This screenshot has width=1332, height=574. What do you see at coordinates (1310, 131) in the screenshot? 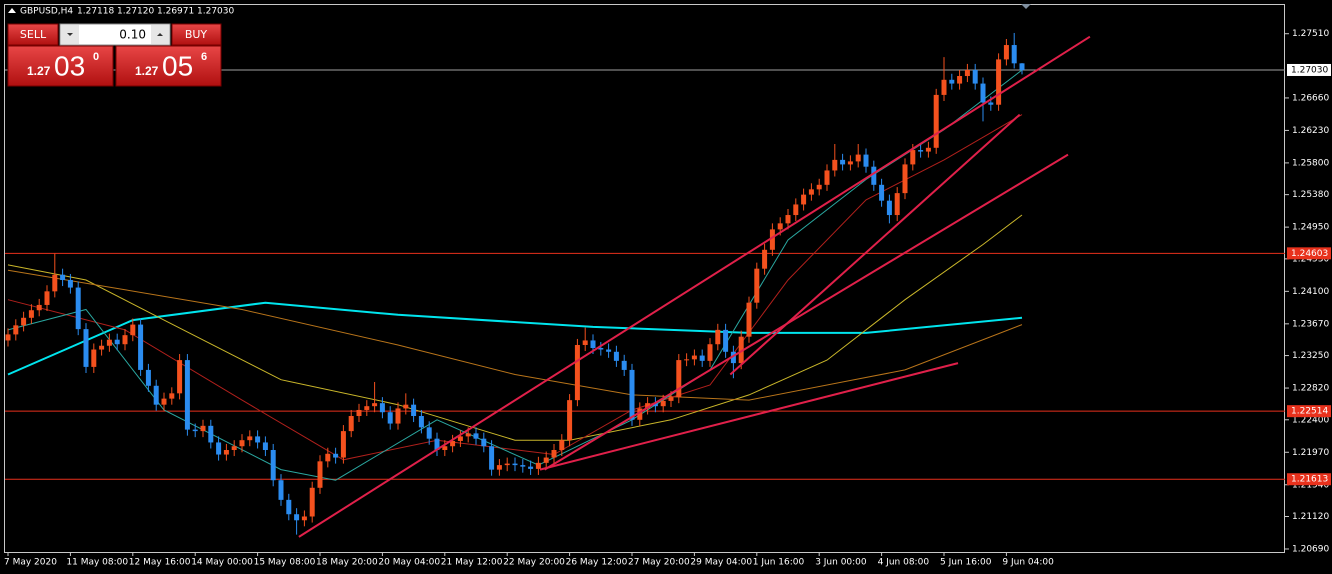
I see `y-tick-label: 1.26230` at bounding box center [1310, 131].